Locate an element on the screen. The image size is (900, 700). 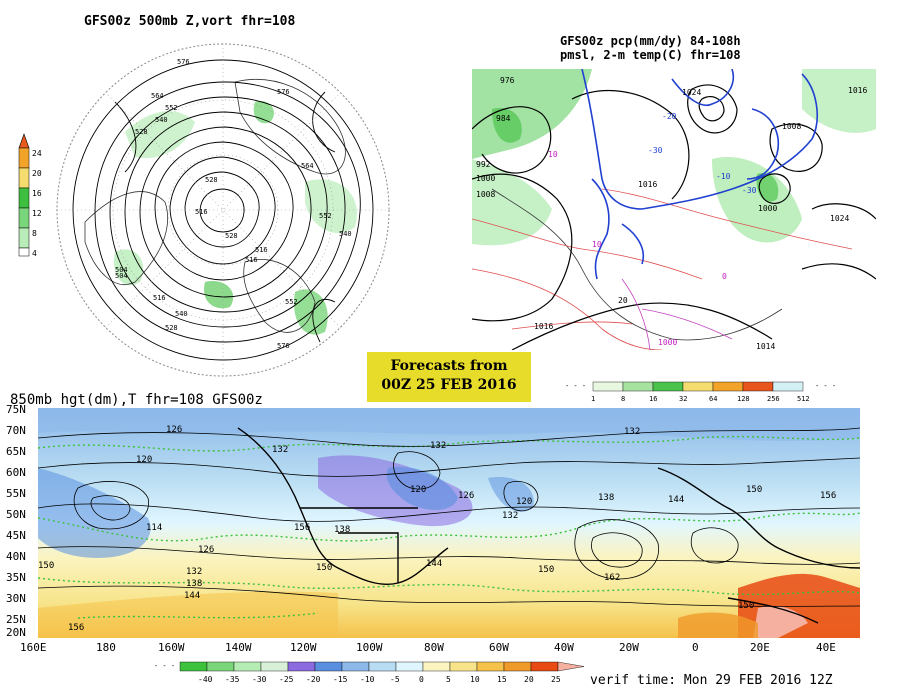
svg-text: 1008 is located at coordinates (485, 194).